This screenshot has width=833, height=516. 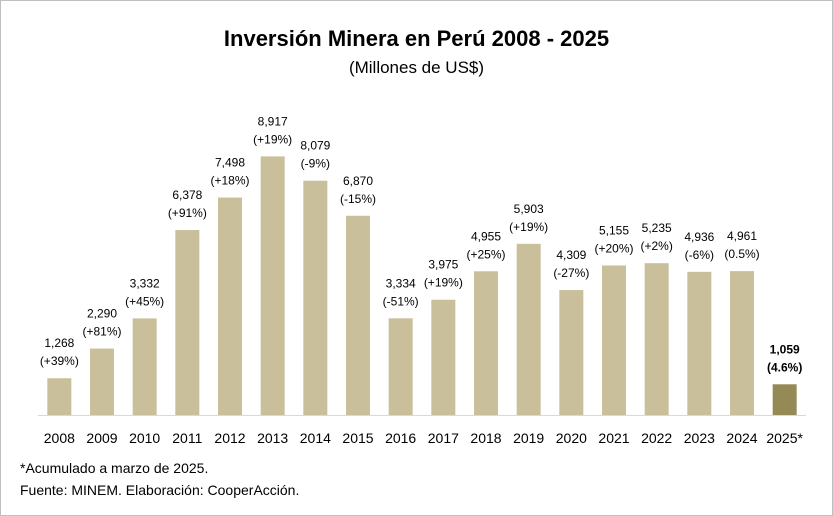 What do you see at coordinates (613, 438) in the screenshot?
I see `x-tick-label: 2021` at bounding box center [613, 438].